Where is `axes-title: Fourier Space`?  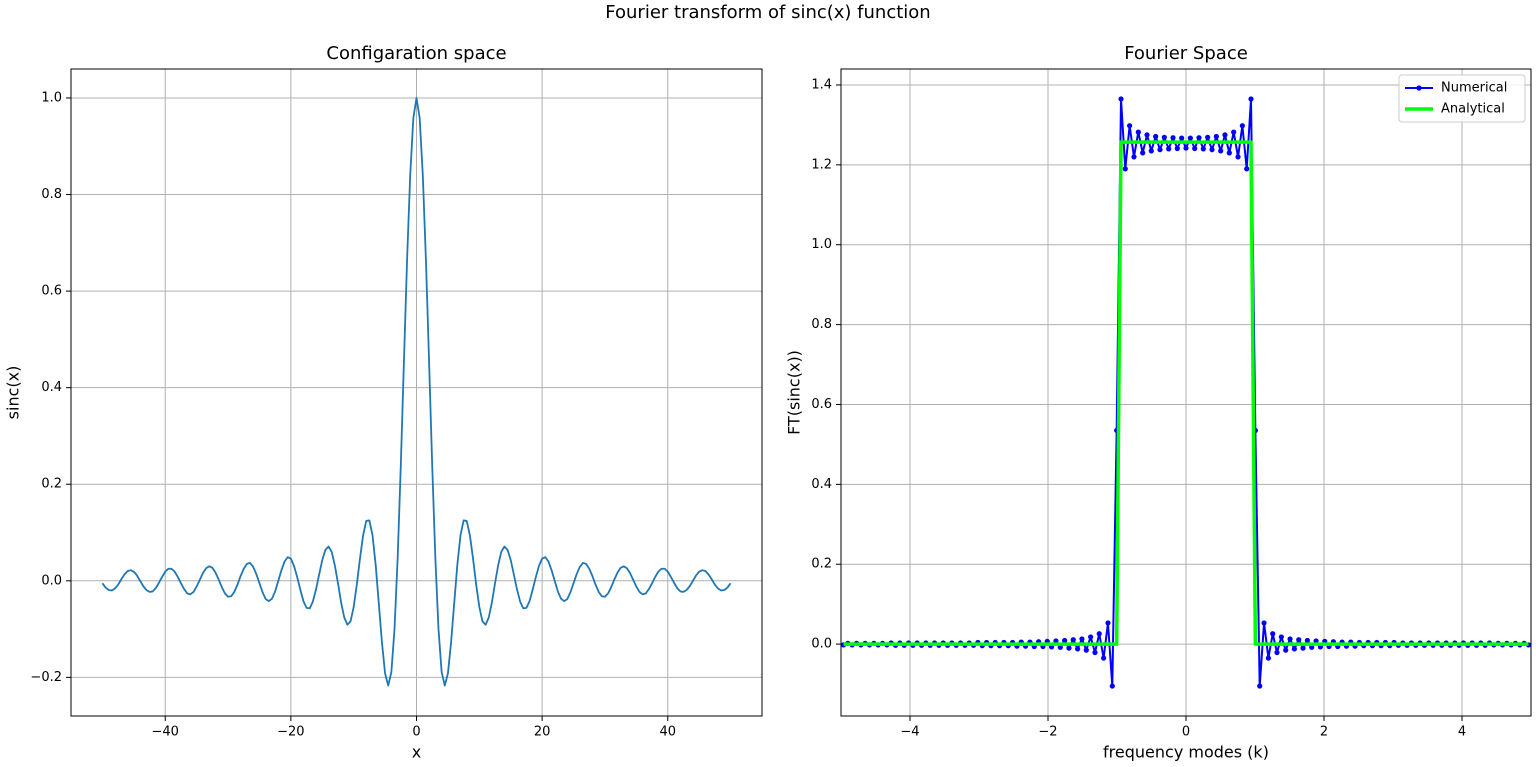
axes-title: Fourier Space is located at coordinates (1186, 53).